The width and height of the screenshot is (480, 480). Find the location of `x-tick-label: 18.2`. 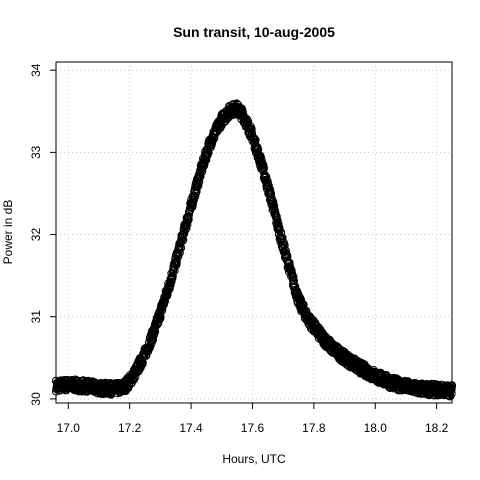

x-tick-label: 18.2 is located at coordinates (437, 428).